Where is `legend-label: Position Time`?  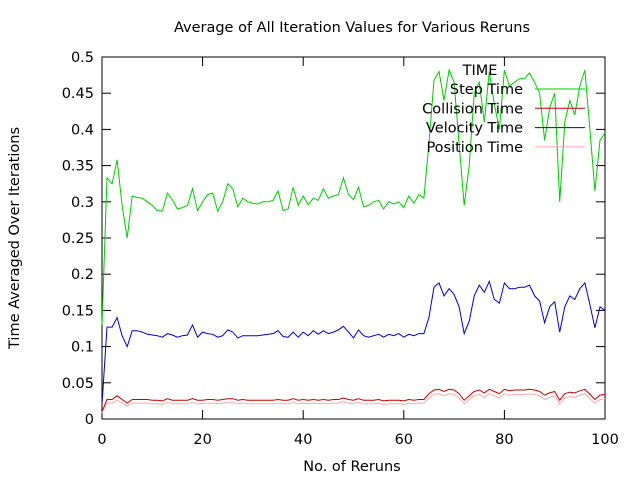
legend-label: Position Time is located at coordinates (474, 148).